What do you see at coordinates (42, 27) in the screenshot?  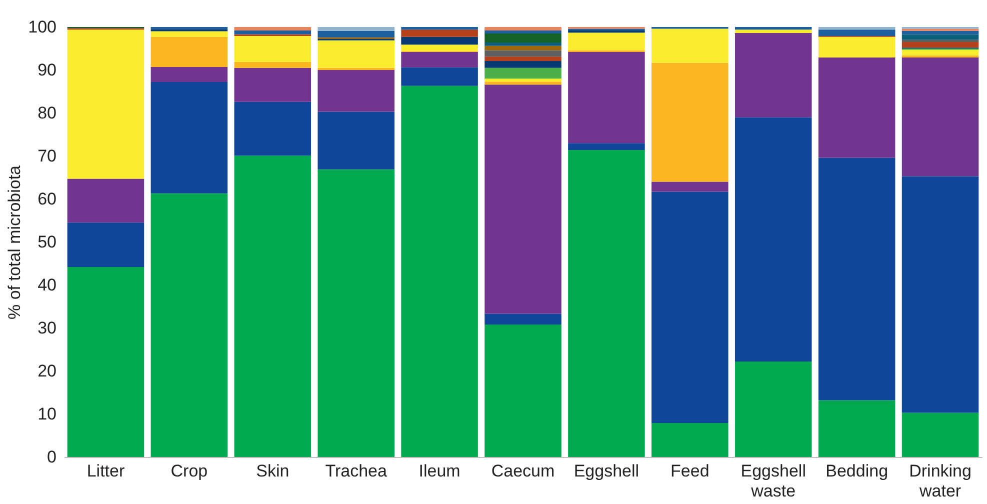 I see `y-tick-label: 100` at bounding box center [42, 27].